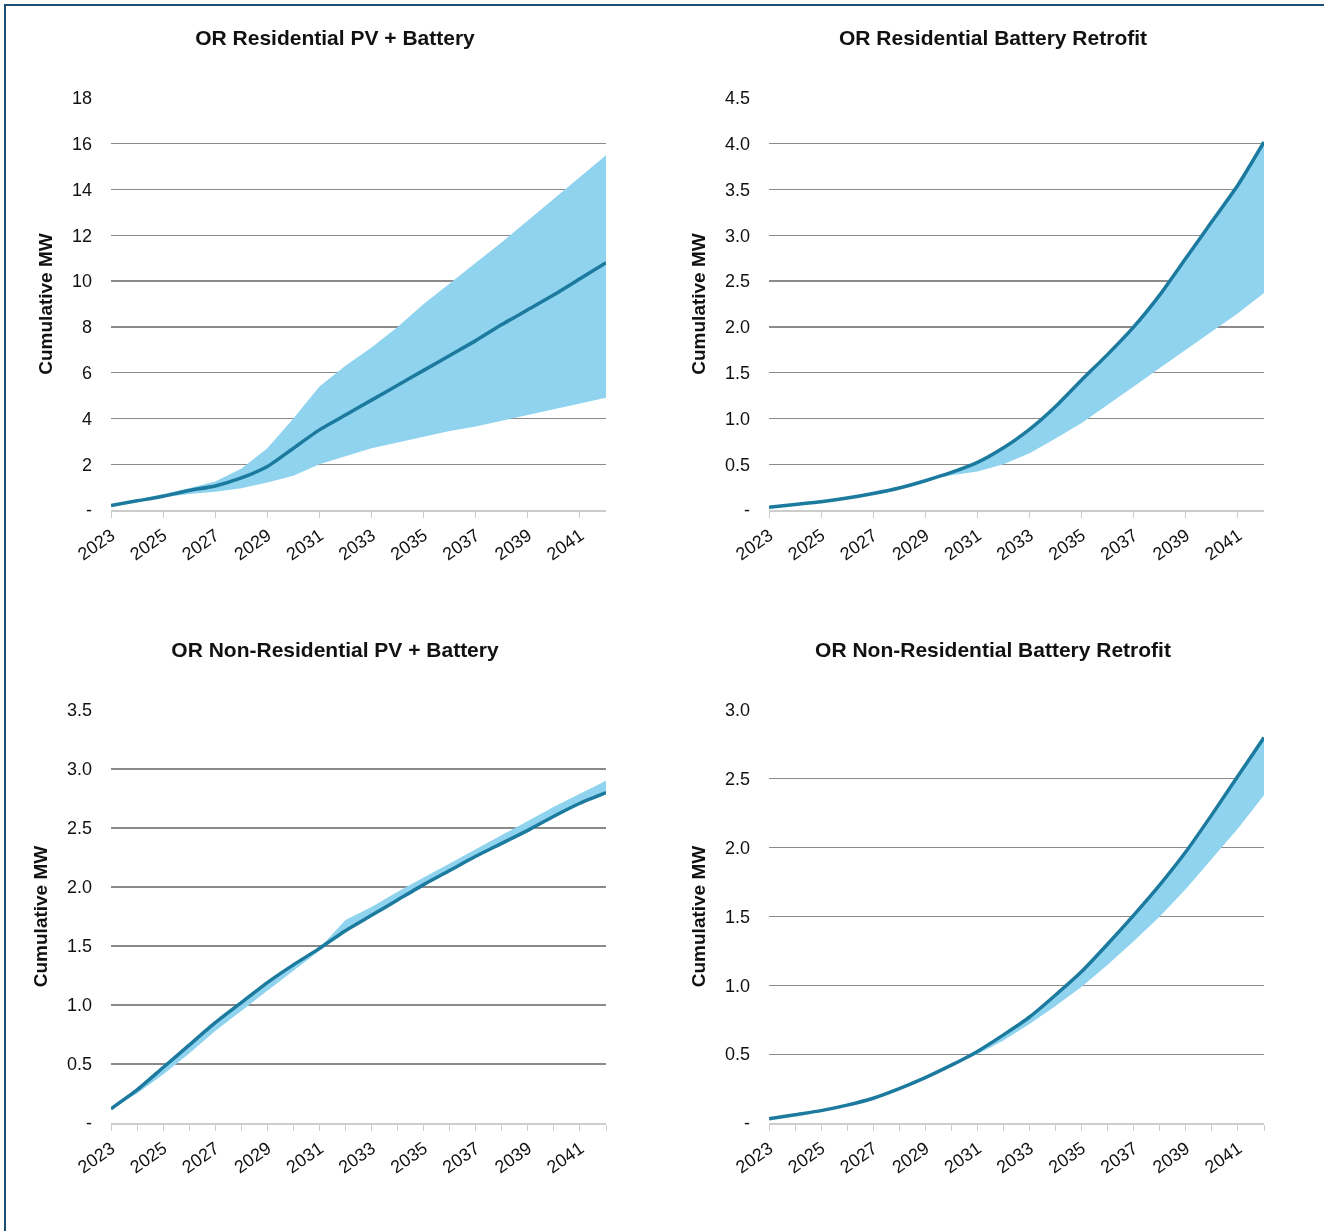 The height and width of the screenshot is (1231, 1324). Describe the element at coordinates (86, 327) in the screenshot. I see `y-tick-label: 8` at that location.